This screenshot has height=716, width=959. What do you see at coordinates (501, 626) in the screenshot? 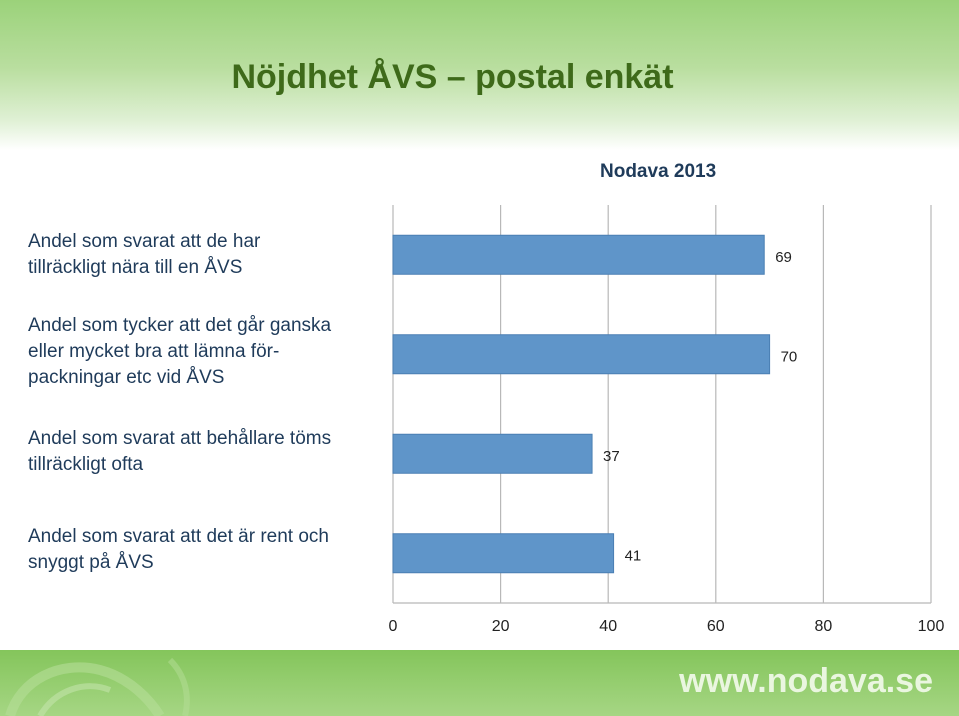
I see `x-tick-label: 20` at bounding box center [501, 626].